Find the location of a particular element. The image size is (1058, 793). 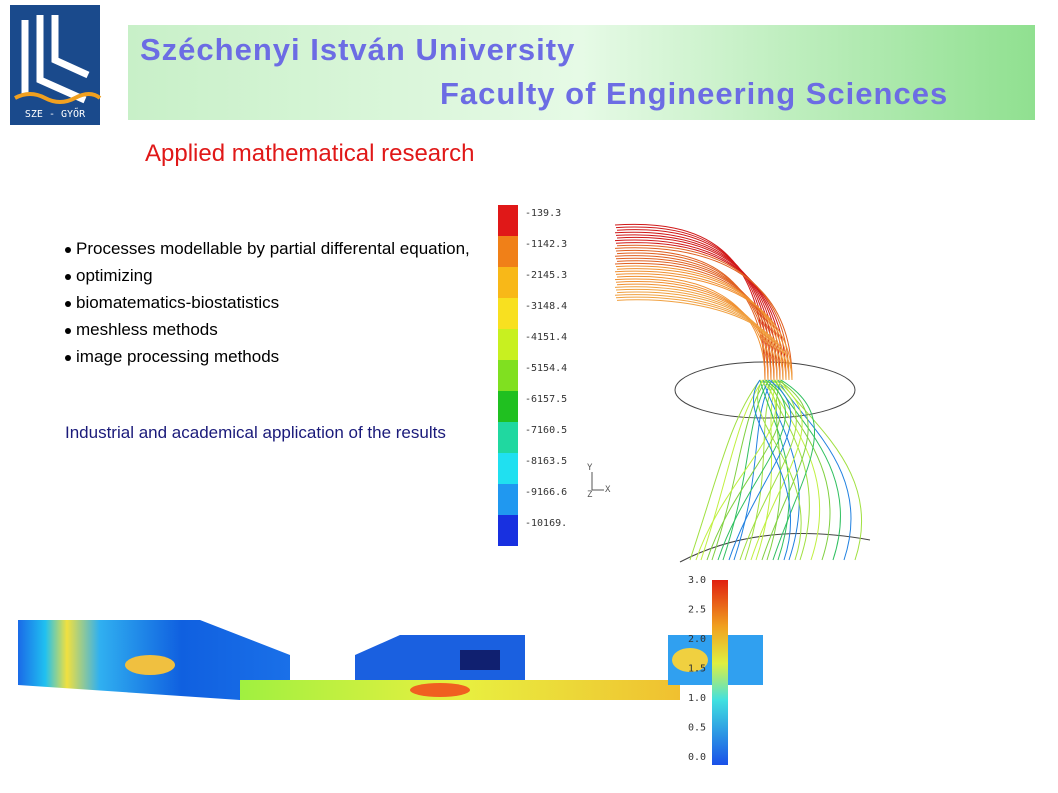

bullet: biomatematics-biostatistics is located at coordinates (275, 302).